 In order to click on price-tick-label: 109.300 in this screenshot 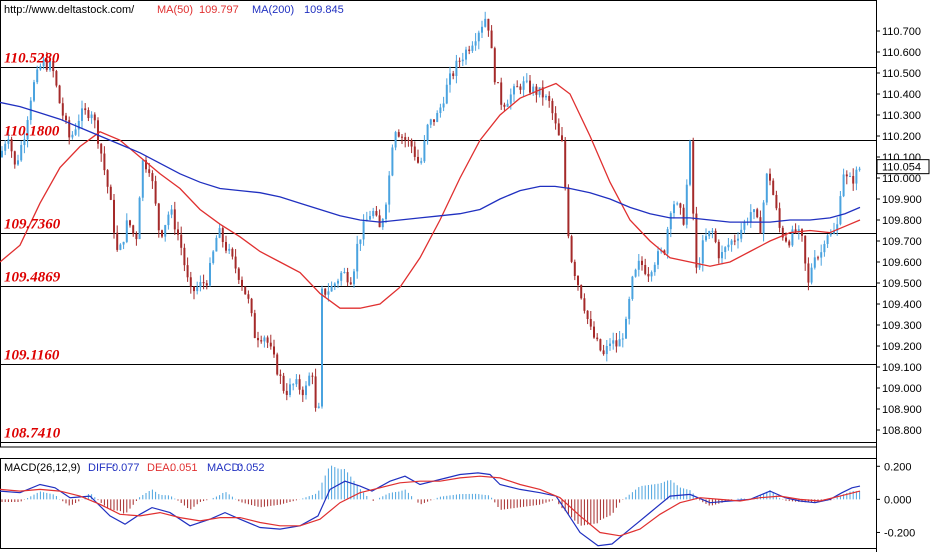, I will do `click(902, 326)`.